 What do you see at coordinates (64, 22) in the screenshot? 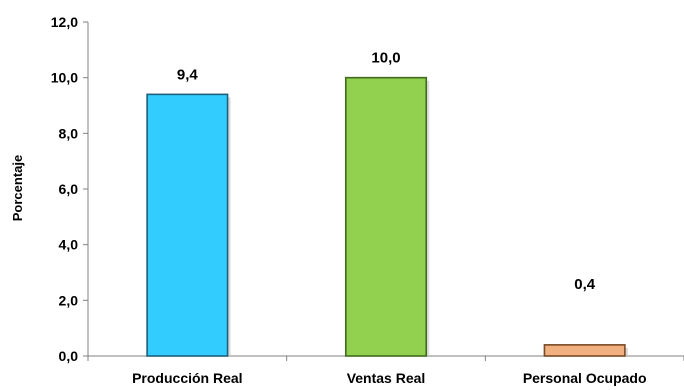
I see `y-tick-label: 12,0` at bounding box center [64, 22].